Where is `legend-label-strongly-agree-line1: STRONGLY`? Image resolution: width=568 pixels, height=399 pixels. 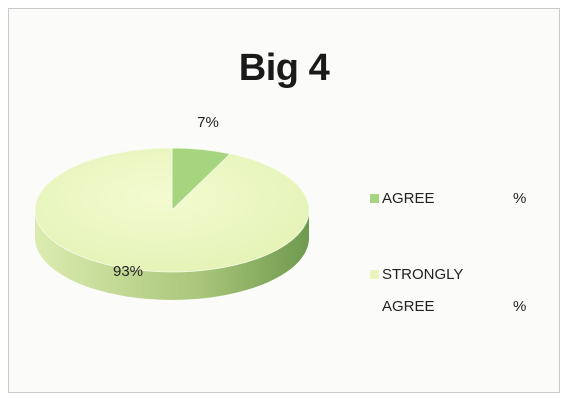
legend-label-strongly-agree-line1: STRONGLY is located at coordinates (423, 274).